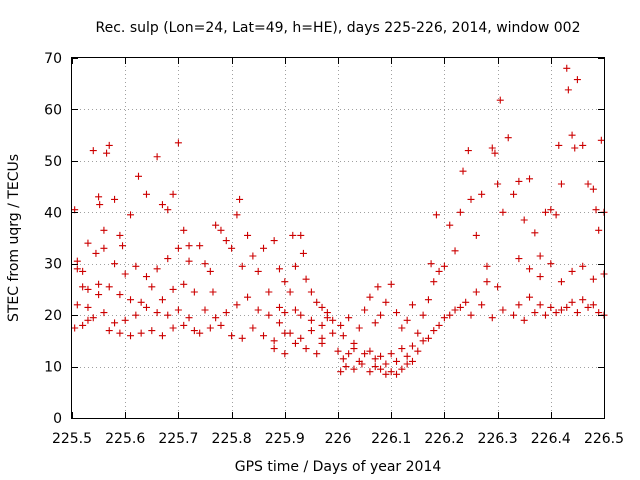 This screenshot has height=480, width=640. What do you see at coordinates (53, 368) in the screenshot?
I see `y-tick-label: 10` at bounding box center [53, 368].